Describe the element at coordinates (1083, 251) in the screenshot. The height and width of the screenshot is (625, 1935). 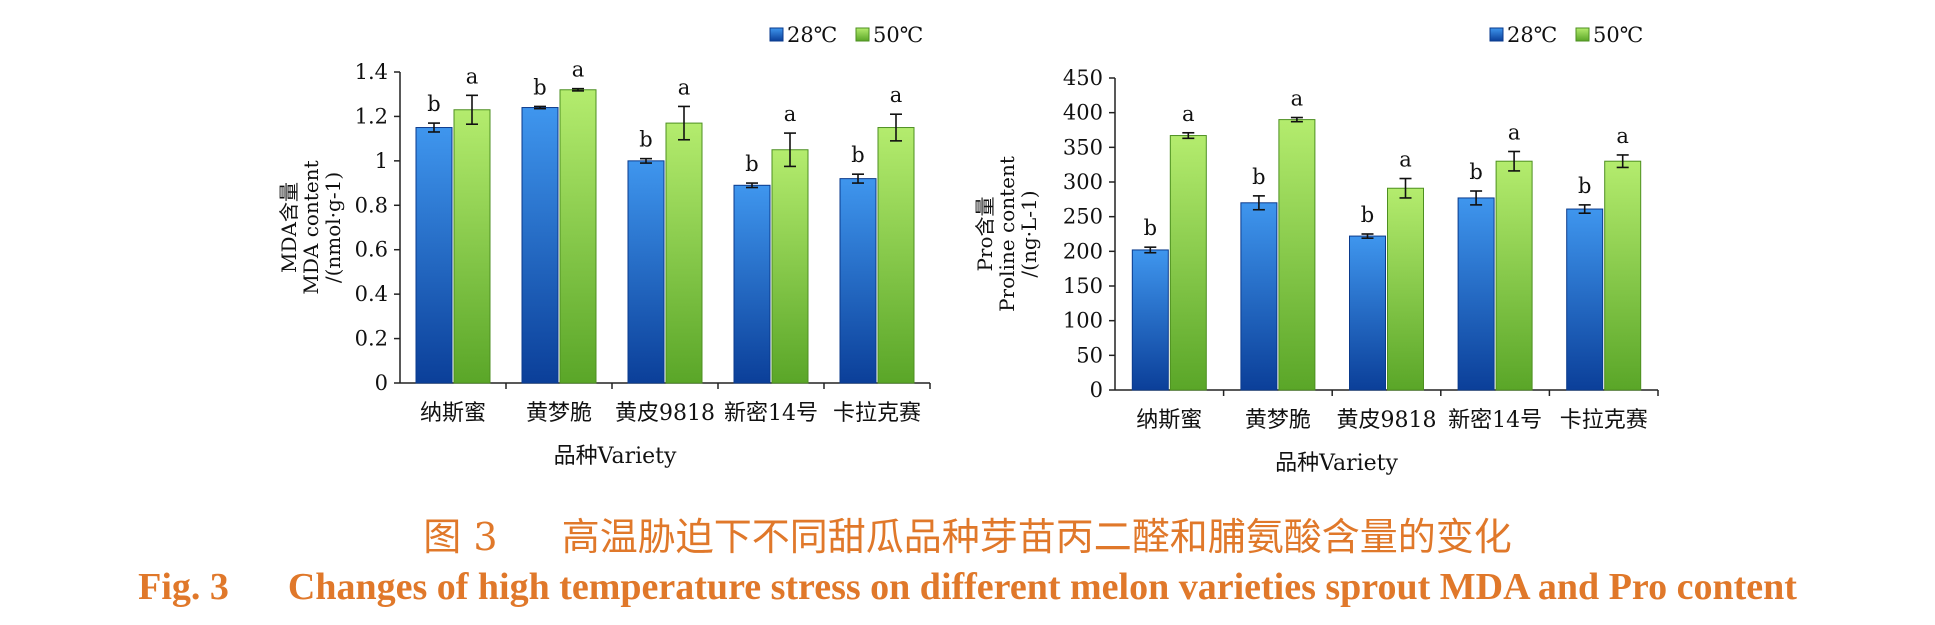
I see `y-tick-label: 200` at that location.